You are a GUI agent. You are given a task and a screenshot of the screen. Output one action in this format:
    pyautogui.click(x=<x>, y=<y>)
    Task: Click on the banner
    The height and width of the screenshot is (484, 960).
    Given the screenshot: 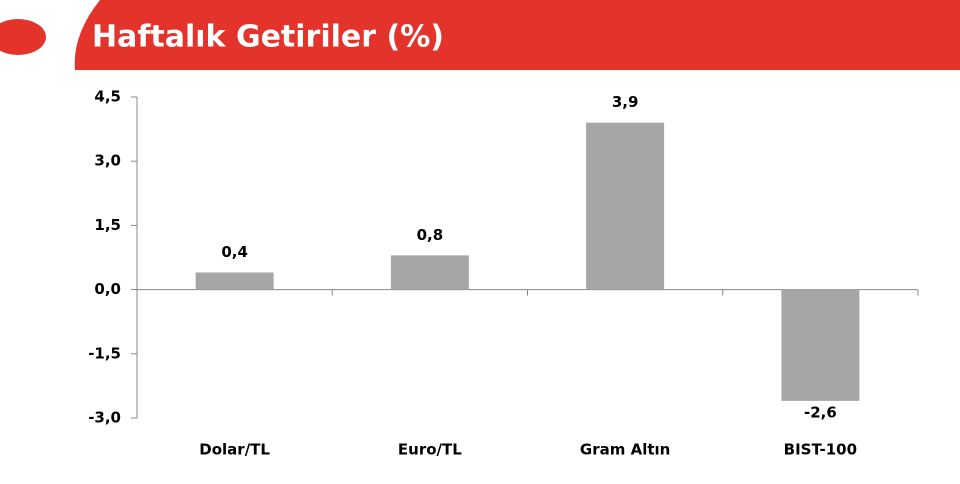 What is the action you would take?
    pyautogui.click(x=517, y=35)
    